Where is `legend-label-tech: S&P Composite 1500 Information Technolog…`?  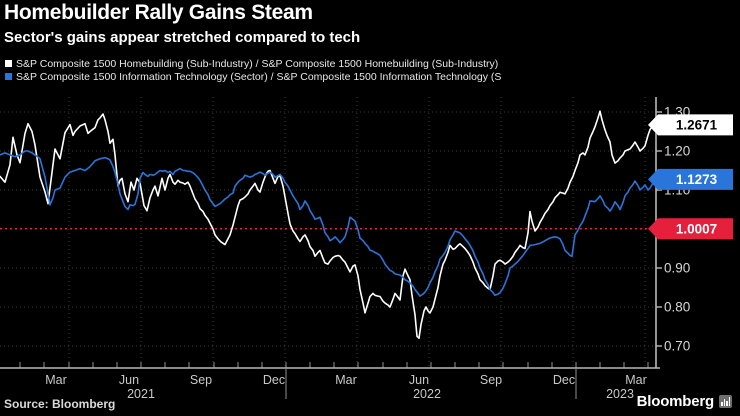 legend-label-tech: S&P Composite 1500 Information Technolog… is located at coordinates (259, 76).